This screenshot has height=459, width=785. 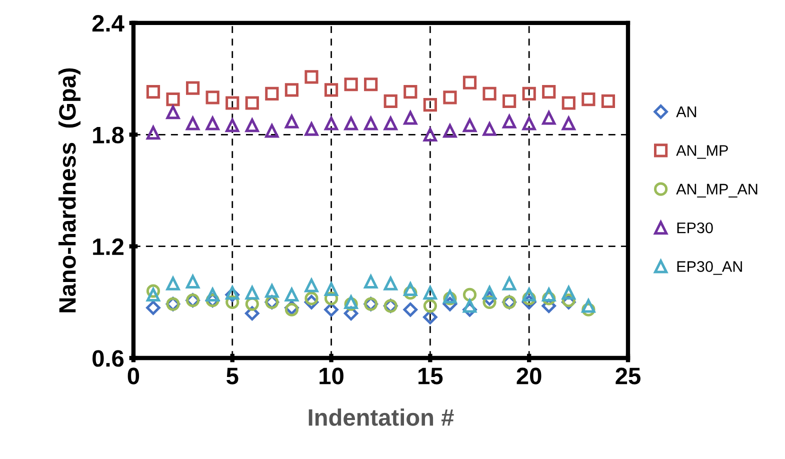 I want to click on x-tick-label: 15, so click(x=430, y=376).